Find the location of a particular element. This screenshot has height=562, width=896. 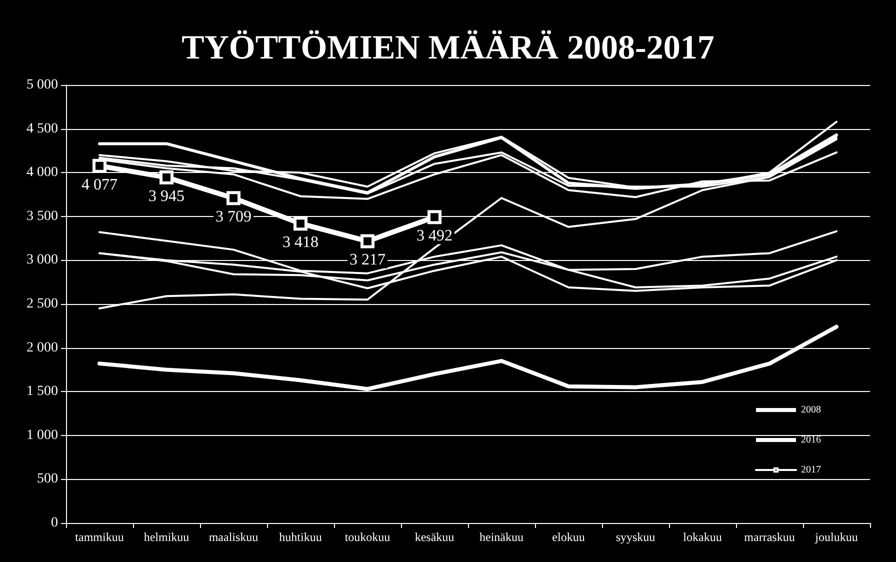

x-tick-label: kesäkuu is located at coordinates (434, 537).